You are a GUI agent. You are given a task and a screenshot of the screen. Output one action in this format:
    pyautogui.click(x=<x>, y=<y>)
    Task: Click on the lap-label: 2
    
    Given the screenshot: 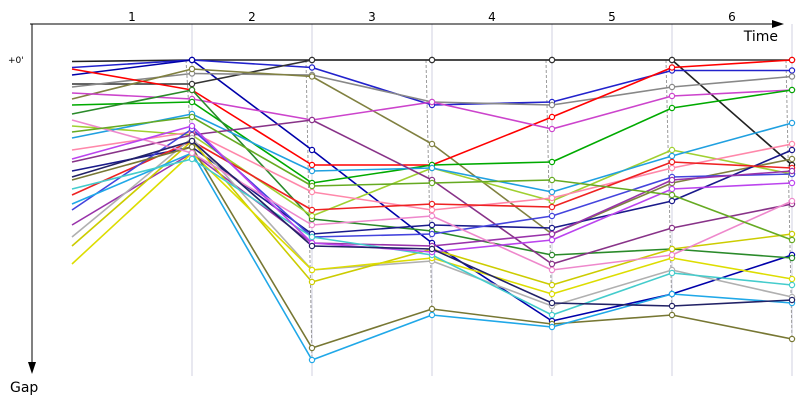 What is the action you would take?
    pyautogui.click(x=252, y=17)
    